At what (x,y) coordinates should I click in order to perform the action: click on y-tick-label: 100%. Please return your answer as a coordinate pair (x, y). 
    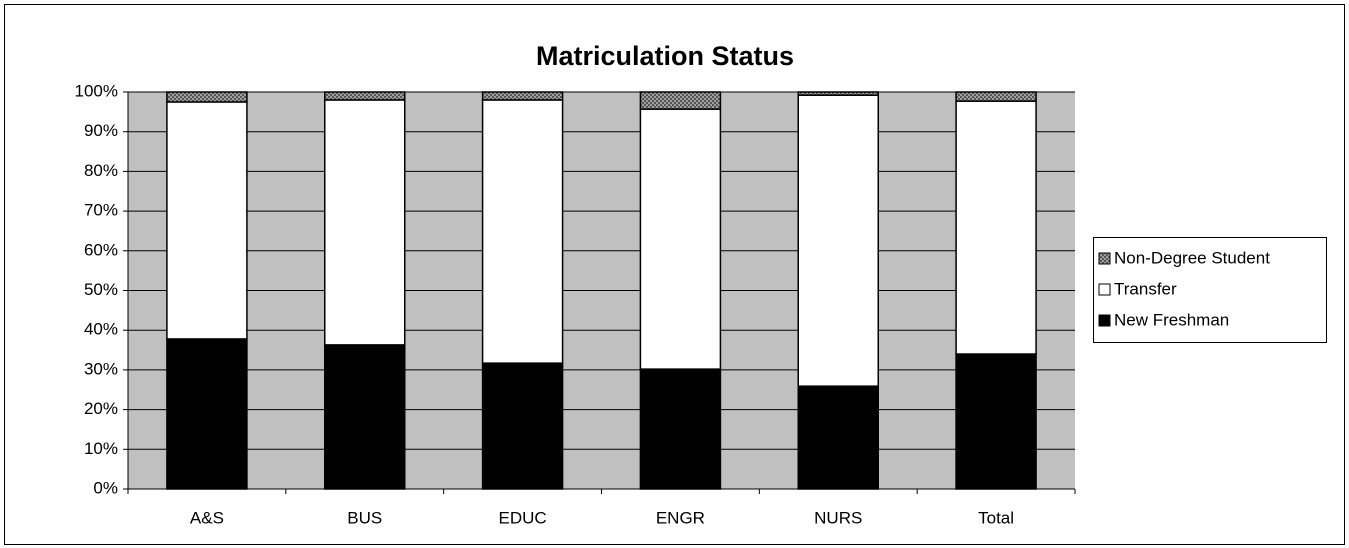
    Looking at the image, I should click on (96, 90).